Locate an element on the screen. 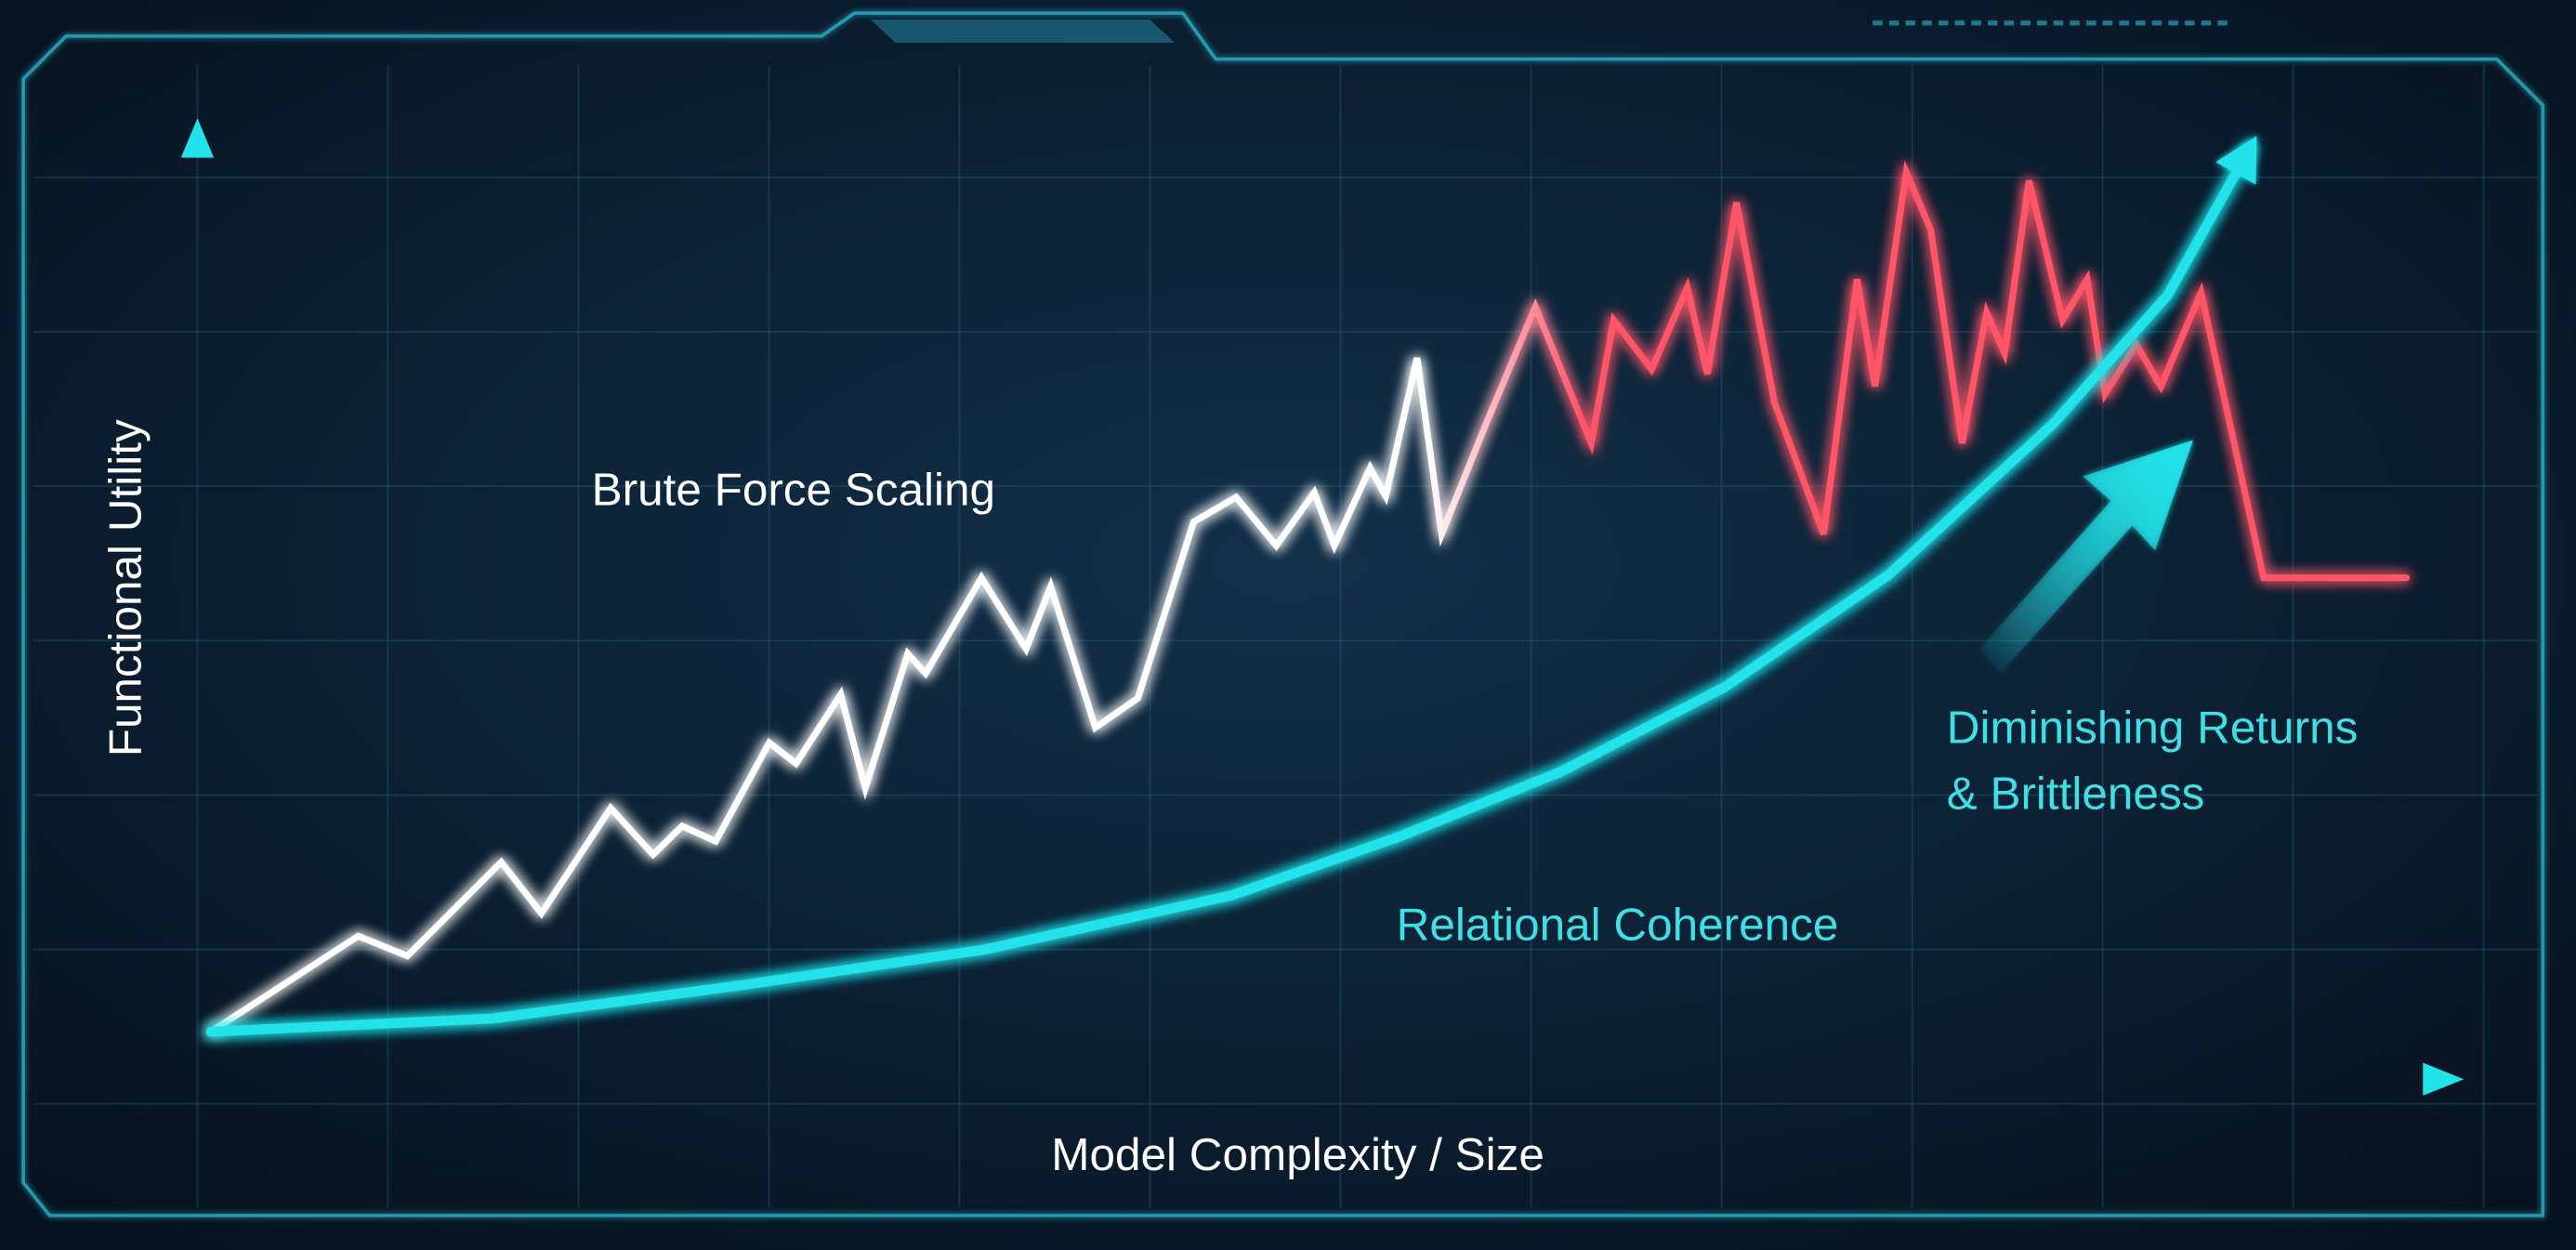 The height and width of the screenshot is (1250, 2576). x-axis-arrow is located at coordinates (2443, 1079).